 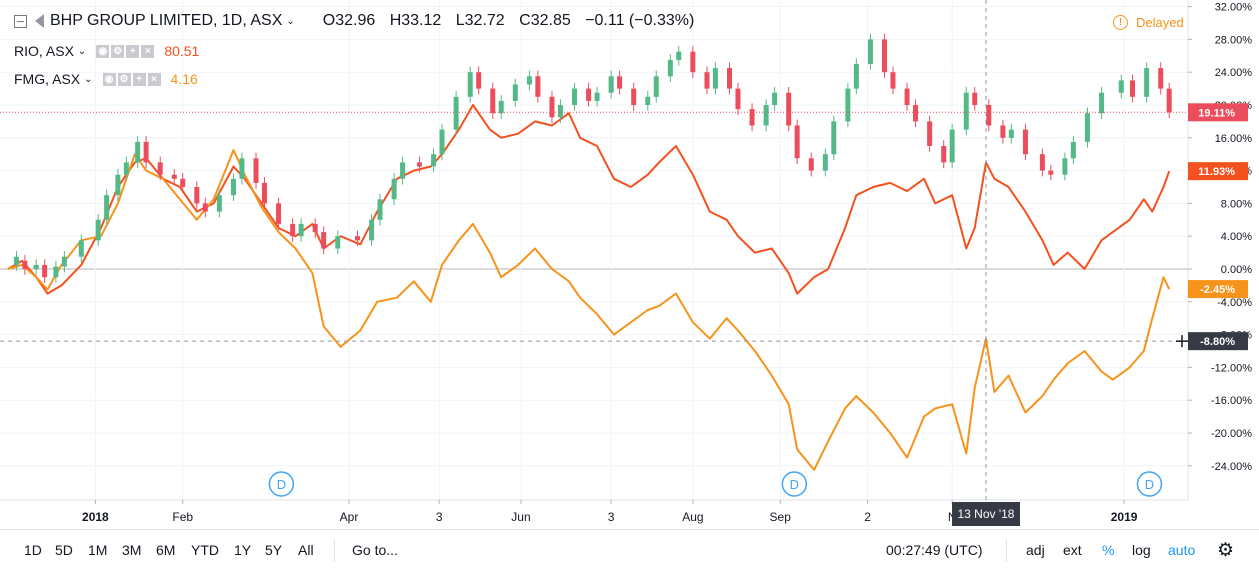 I want to click on x-tick-label: Jun, so click(x=520, y=517).